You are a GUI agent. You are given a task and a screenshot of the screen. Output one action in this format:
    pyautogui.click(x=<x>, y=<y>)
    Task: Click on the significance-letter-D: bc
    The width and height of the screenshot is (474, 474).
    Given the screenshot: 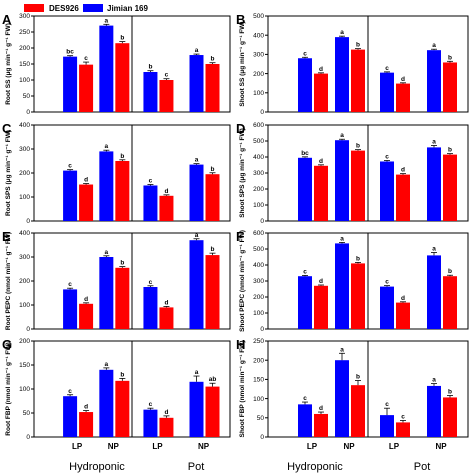 What is the action you would take?
    pyautogui.click(x=305, y=153)
    